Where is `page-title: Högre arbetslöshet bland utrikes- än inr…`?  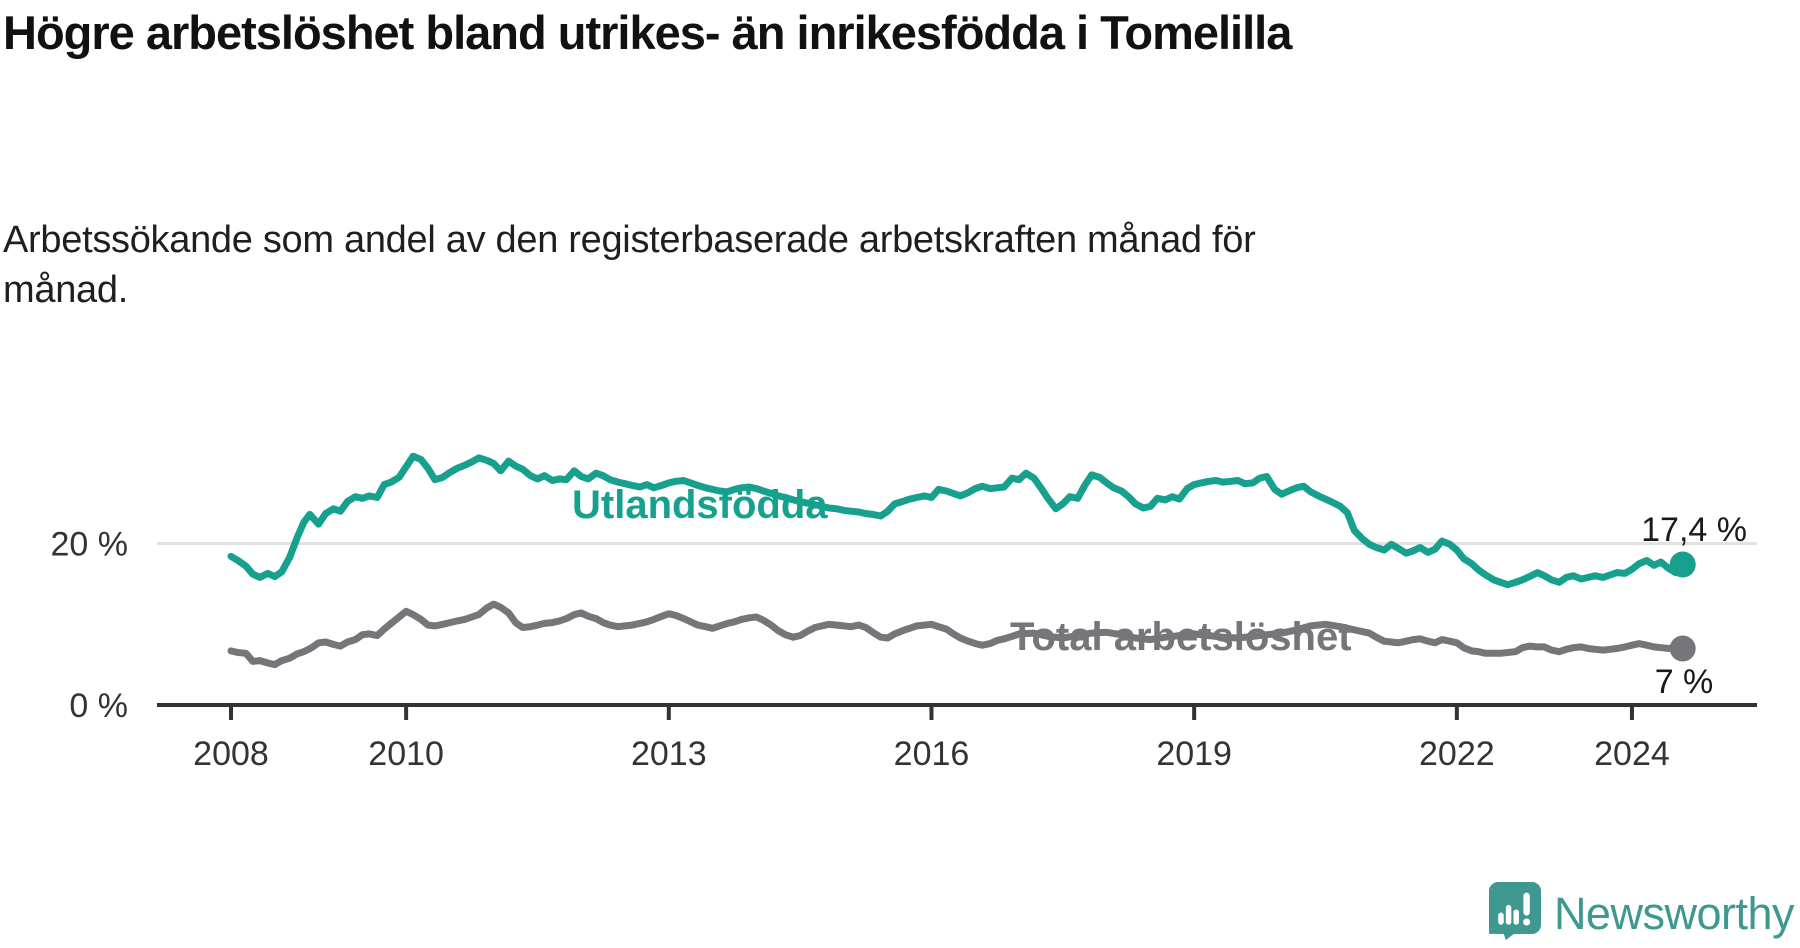 page-title: Högre arbetslöshet bland utrikes- än inr… is located at coordinates (647, 32).